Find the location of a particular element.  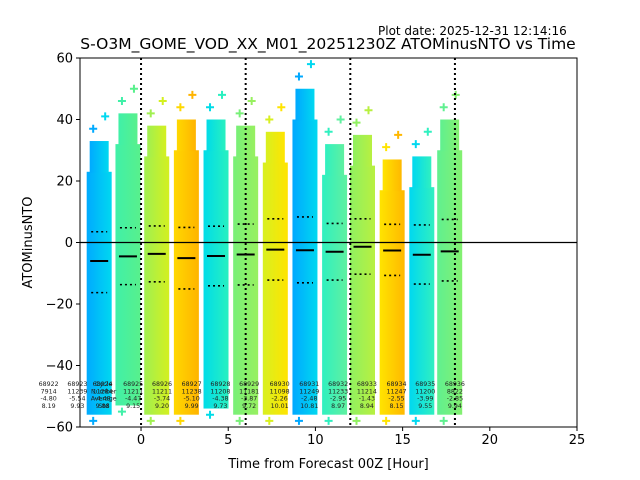

annotation-average: -2.48 is located at coordinates (309, 399).